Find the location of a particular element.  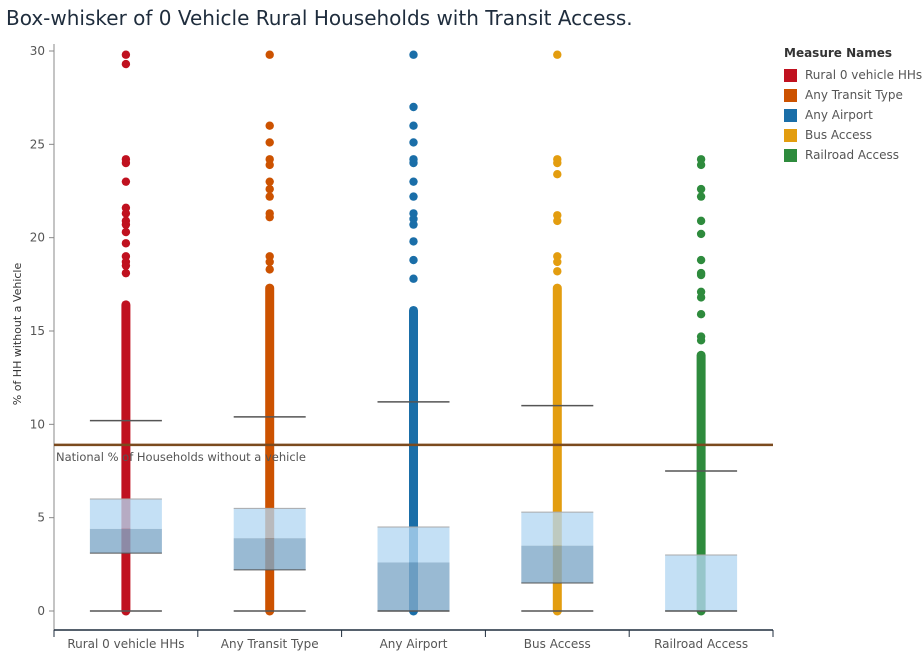

legend-item-bus-access: Bus Access is located at coordinates (853, 135).